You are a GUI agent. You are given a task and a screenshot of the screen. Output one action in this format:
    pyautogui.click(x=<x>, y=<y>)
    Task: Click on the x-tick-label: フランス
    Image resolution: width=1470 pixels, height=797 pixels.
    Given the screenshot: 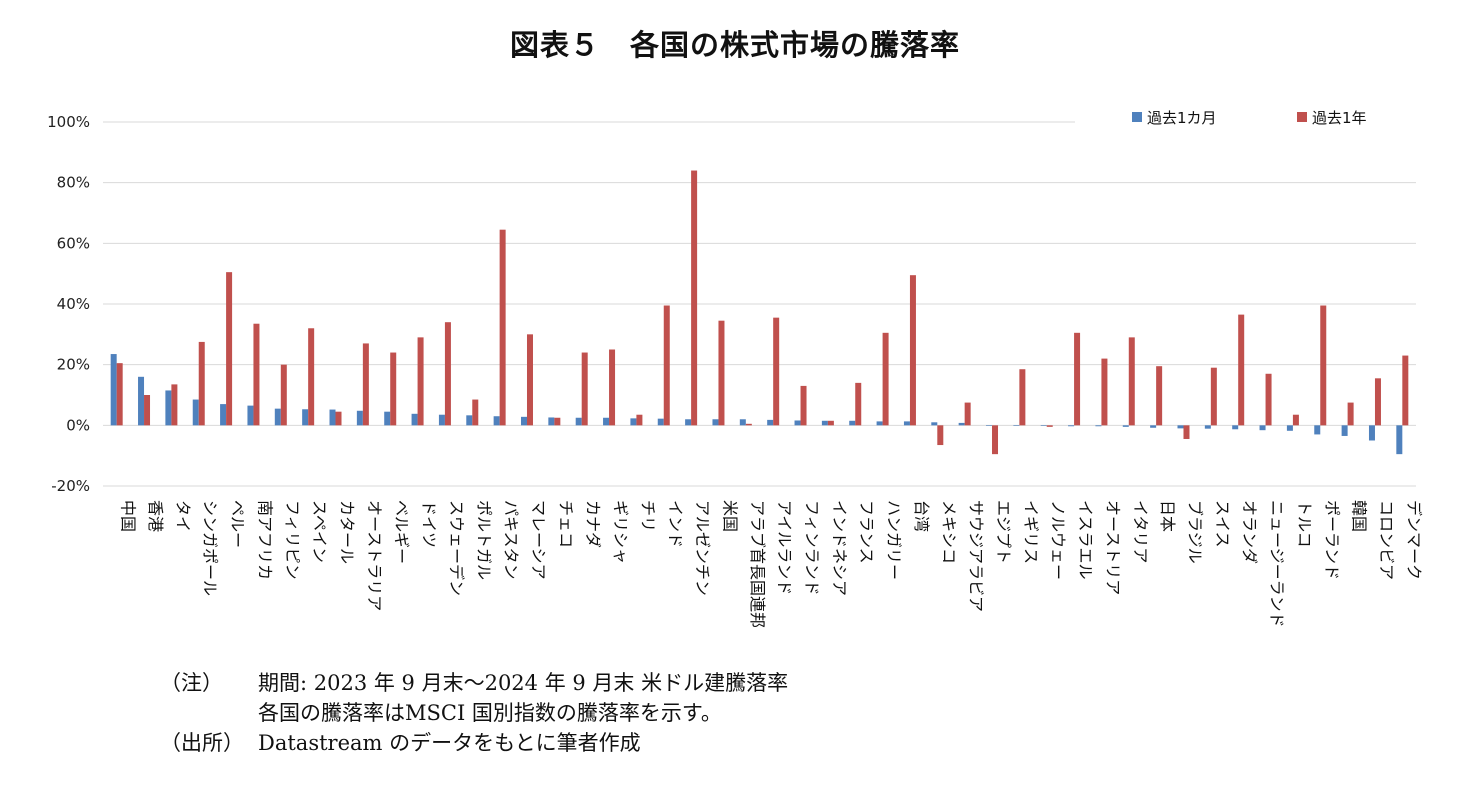 What is the action you would take?
    pyautogui.click(x=866, y=532)
    